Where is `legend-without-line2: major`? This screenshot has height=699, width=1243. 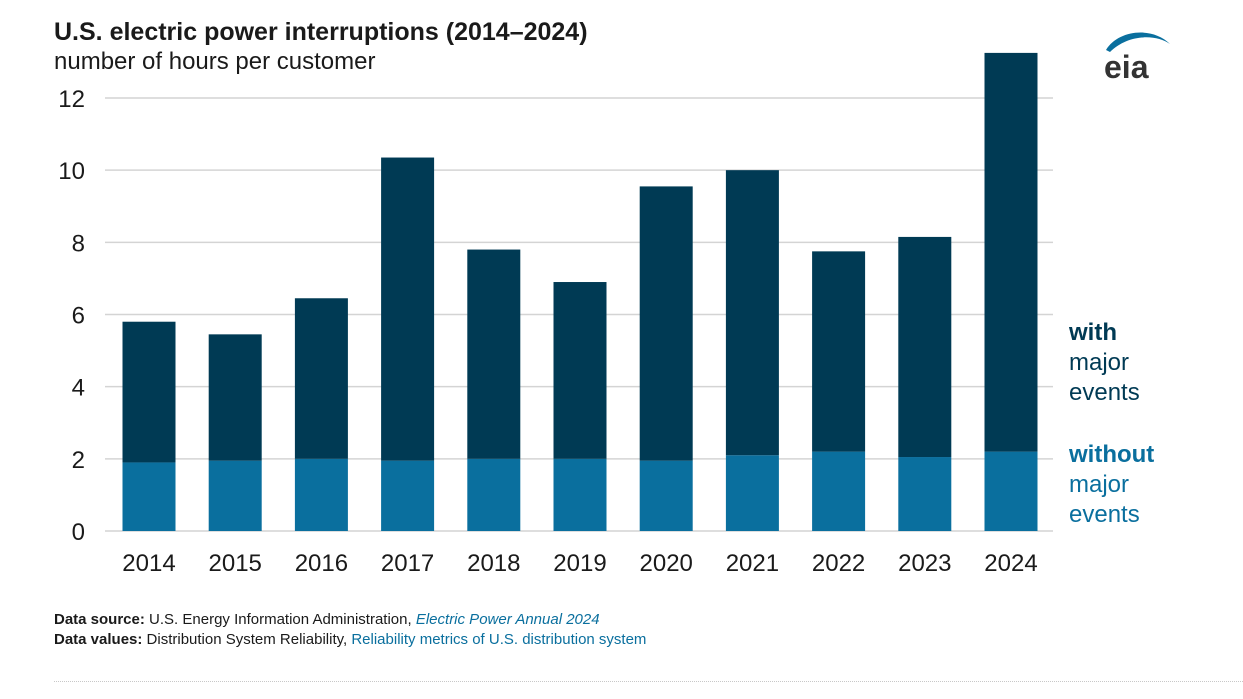 legend-without-line2: major is located at coordinates (1099, 484).